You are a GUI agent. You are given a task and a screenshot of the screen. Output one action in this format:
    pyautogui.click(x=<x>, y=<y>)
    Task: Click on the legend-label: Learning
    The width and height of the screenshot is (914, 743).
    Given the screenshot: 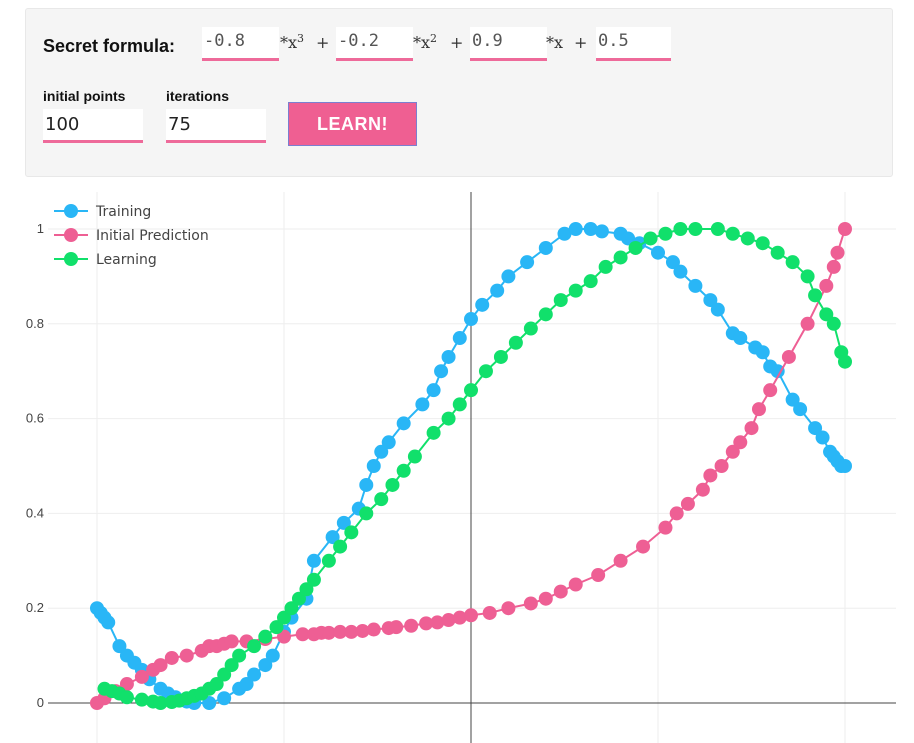 What is the action you would take?
    pyautogui.click(x=126, y=260)
    